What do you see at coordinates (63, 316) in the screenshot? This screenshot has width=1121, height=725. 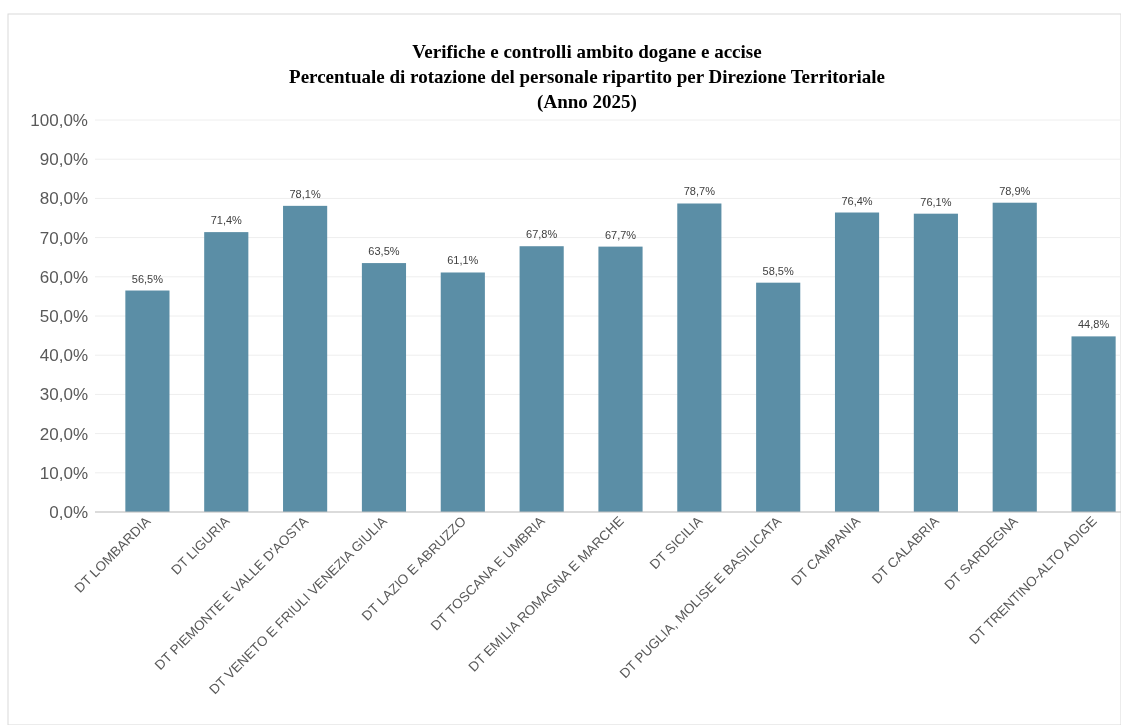 I see `y-tick-label: 50,0%` at bounding box center [63, 316].